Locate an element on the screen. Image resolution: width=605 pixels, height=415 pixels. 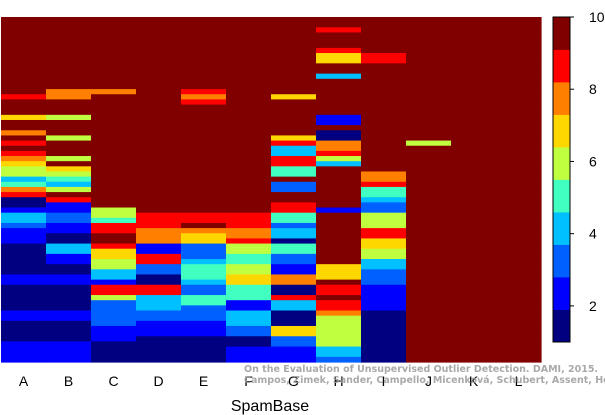
colorbar-ticks: 2 4 6 8 10 is located at coordinates (587, 161).